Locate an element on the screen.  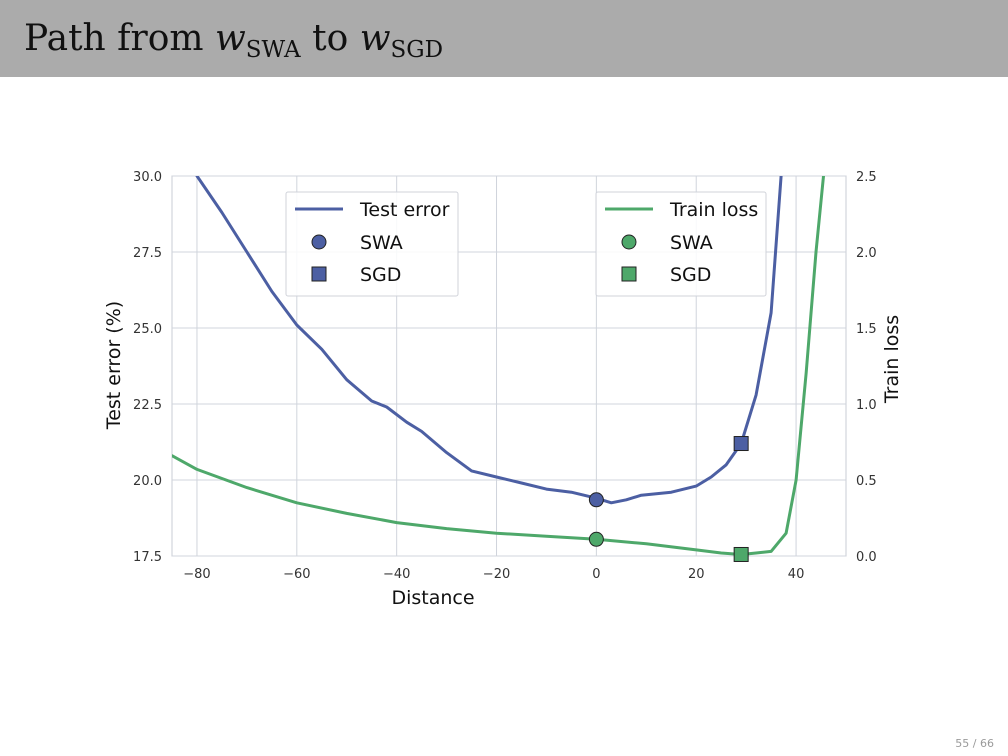
x-axis-label: Distance is located at coordinates (432, 598).